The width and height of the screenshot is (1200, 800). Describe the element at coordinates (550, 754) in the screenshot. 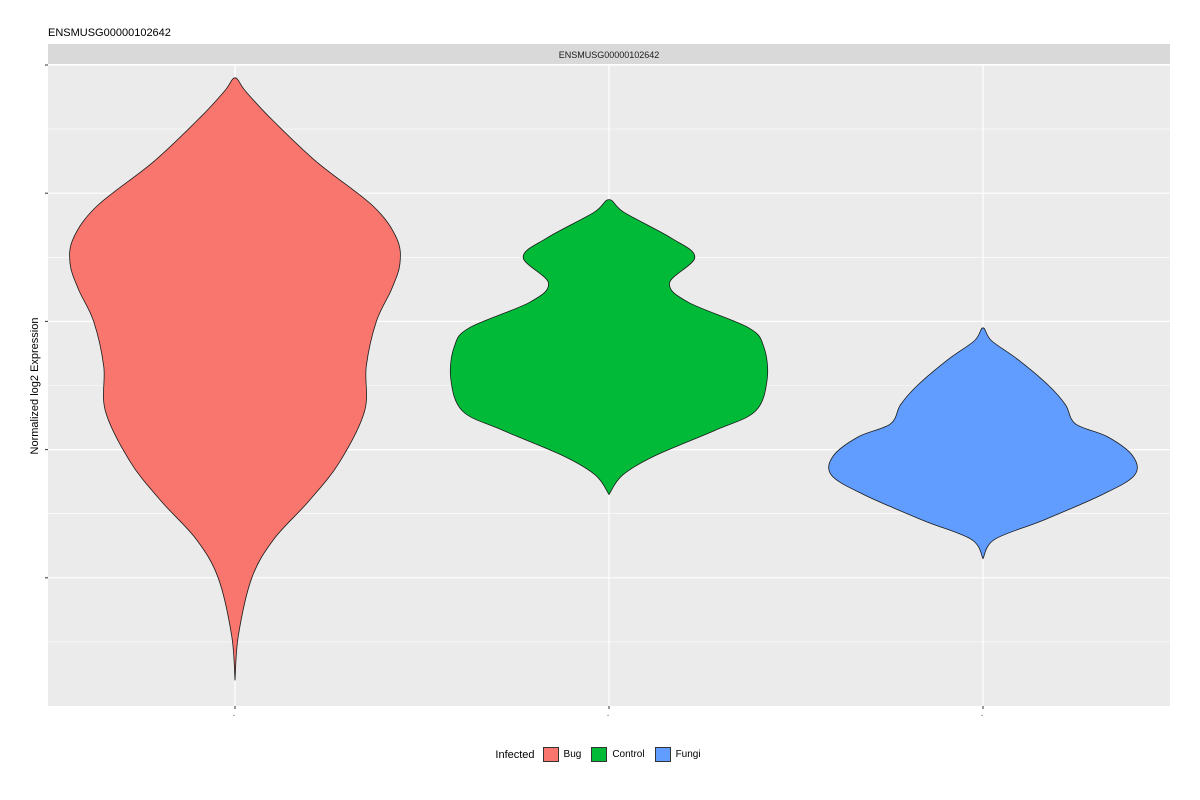

I see `legend-key-bug` at that location.